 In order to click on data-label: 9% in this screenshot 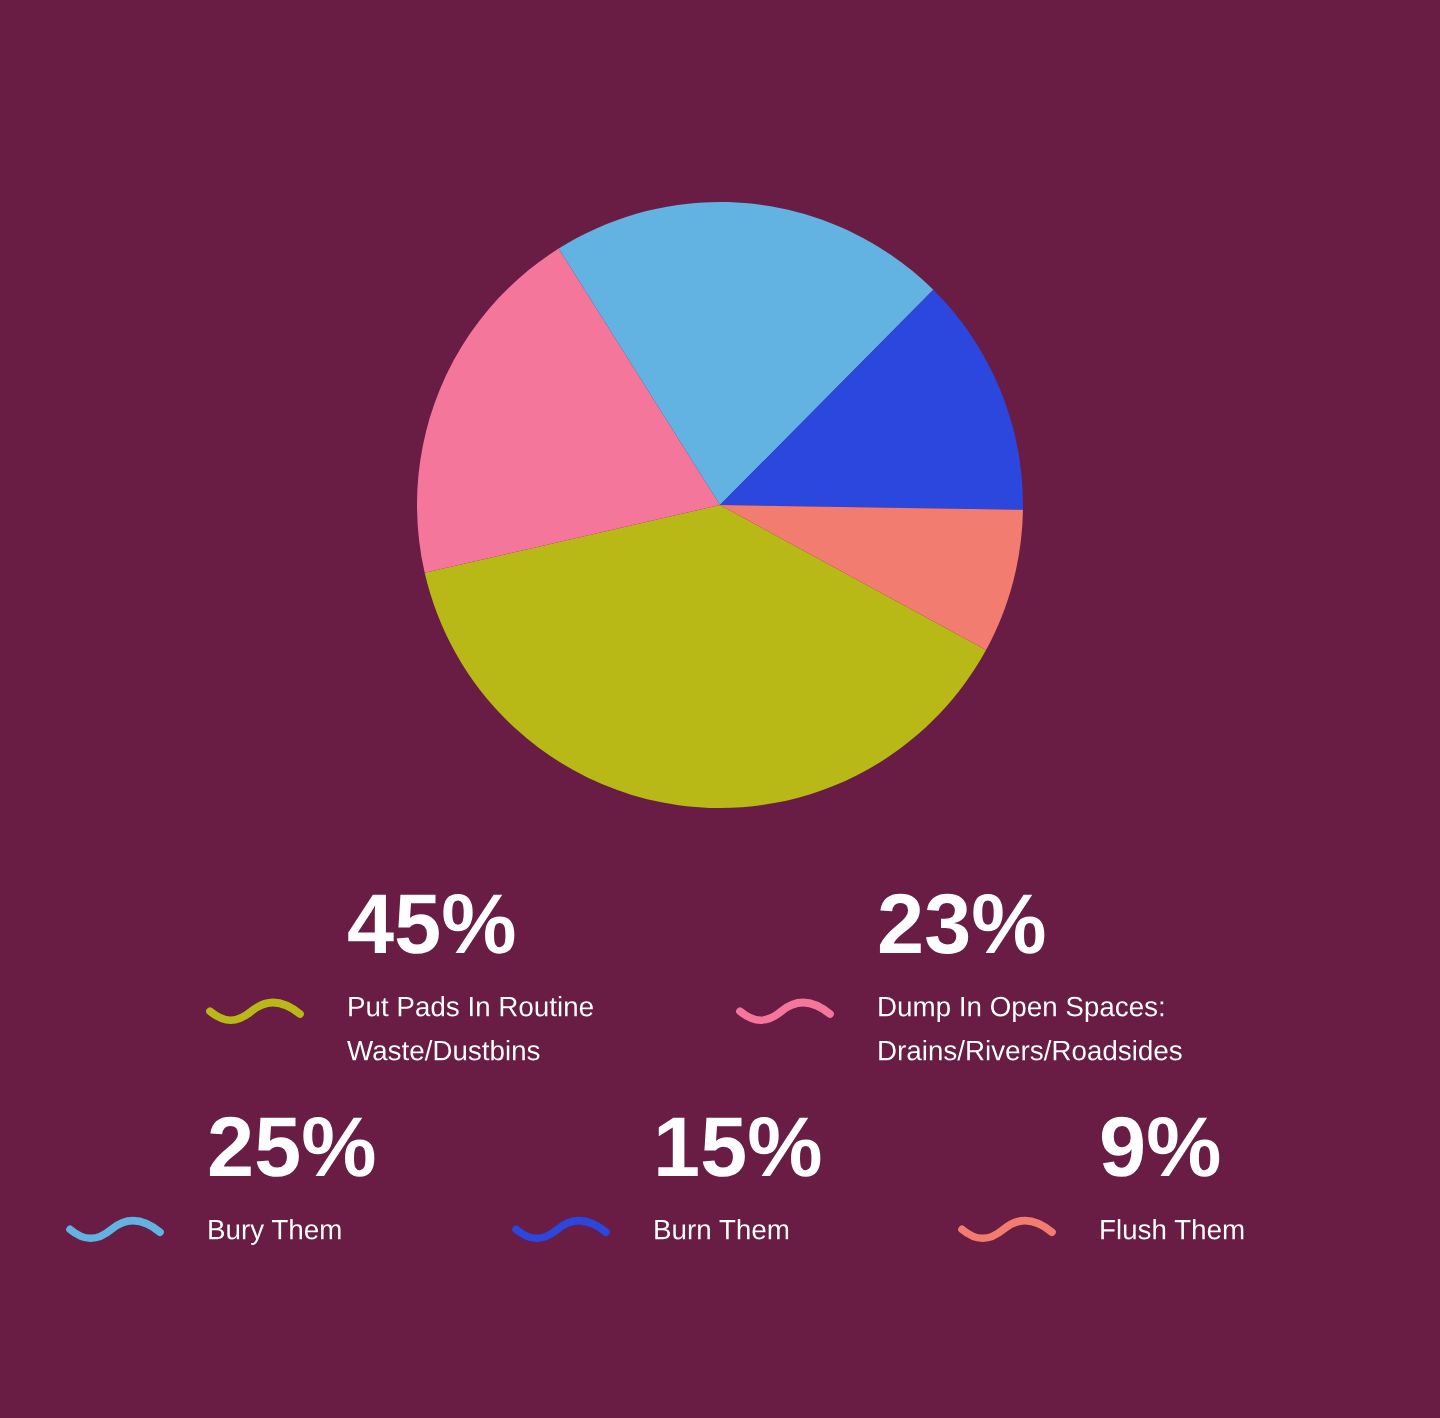, I will do `click(1160, 1146)`.